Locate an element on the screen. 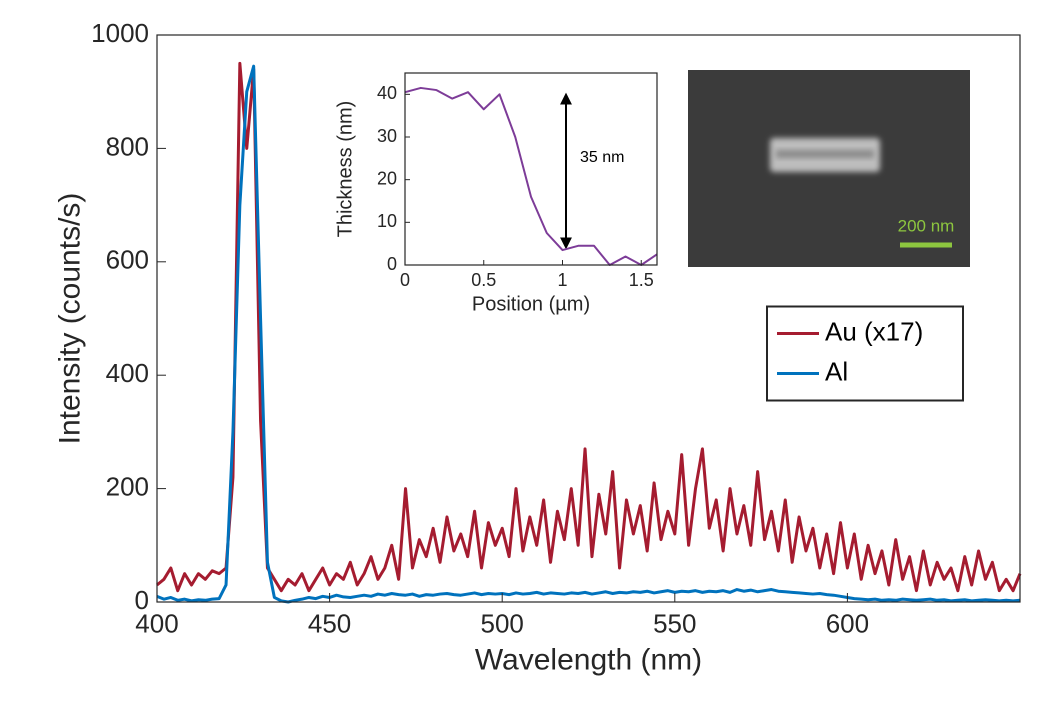 The width and height of the screenshot is (1038, 719). x-tick-label: 0.5 is located at coordinates (483, 280).